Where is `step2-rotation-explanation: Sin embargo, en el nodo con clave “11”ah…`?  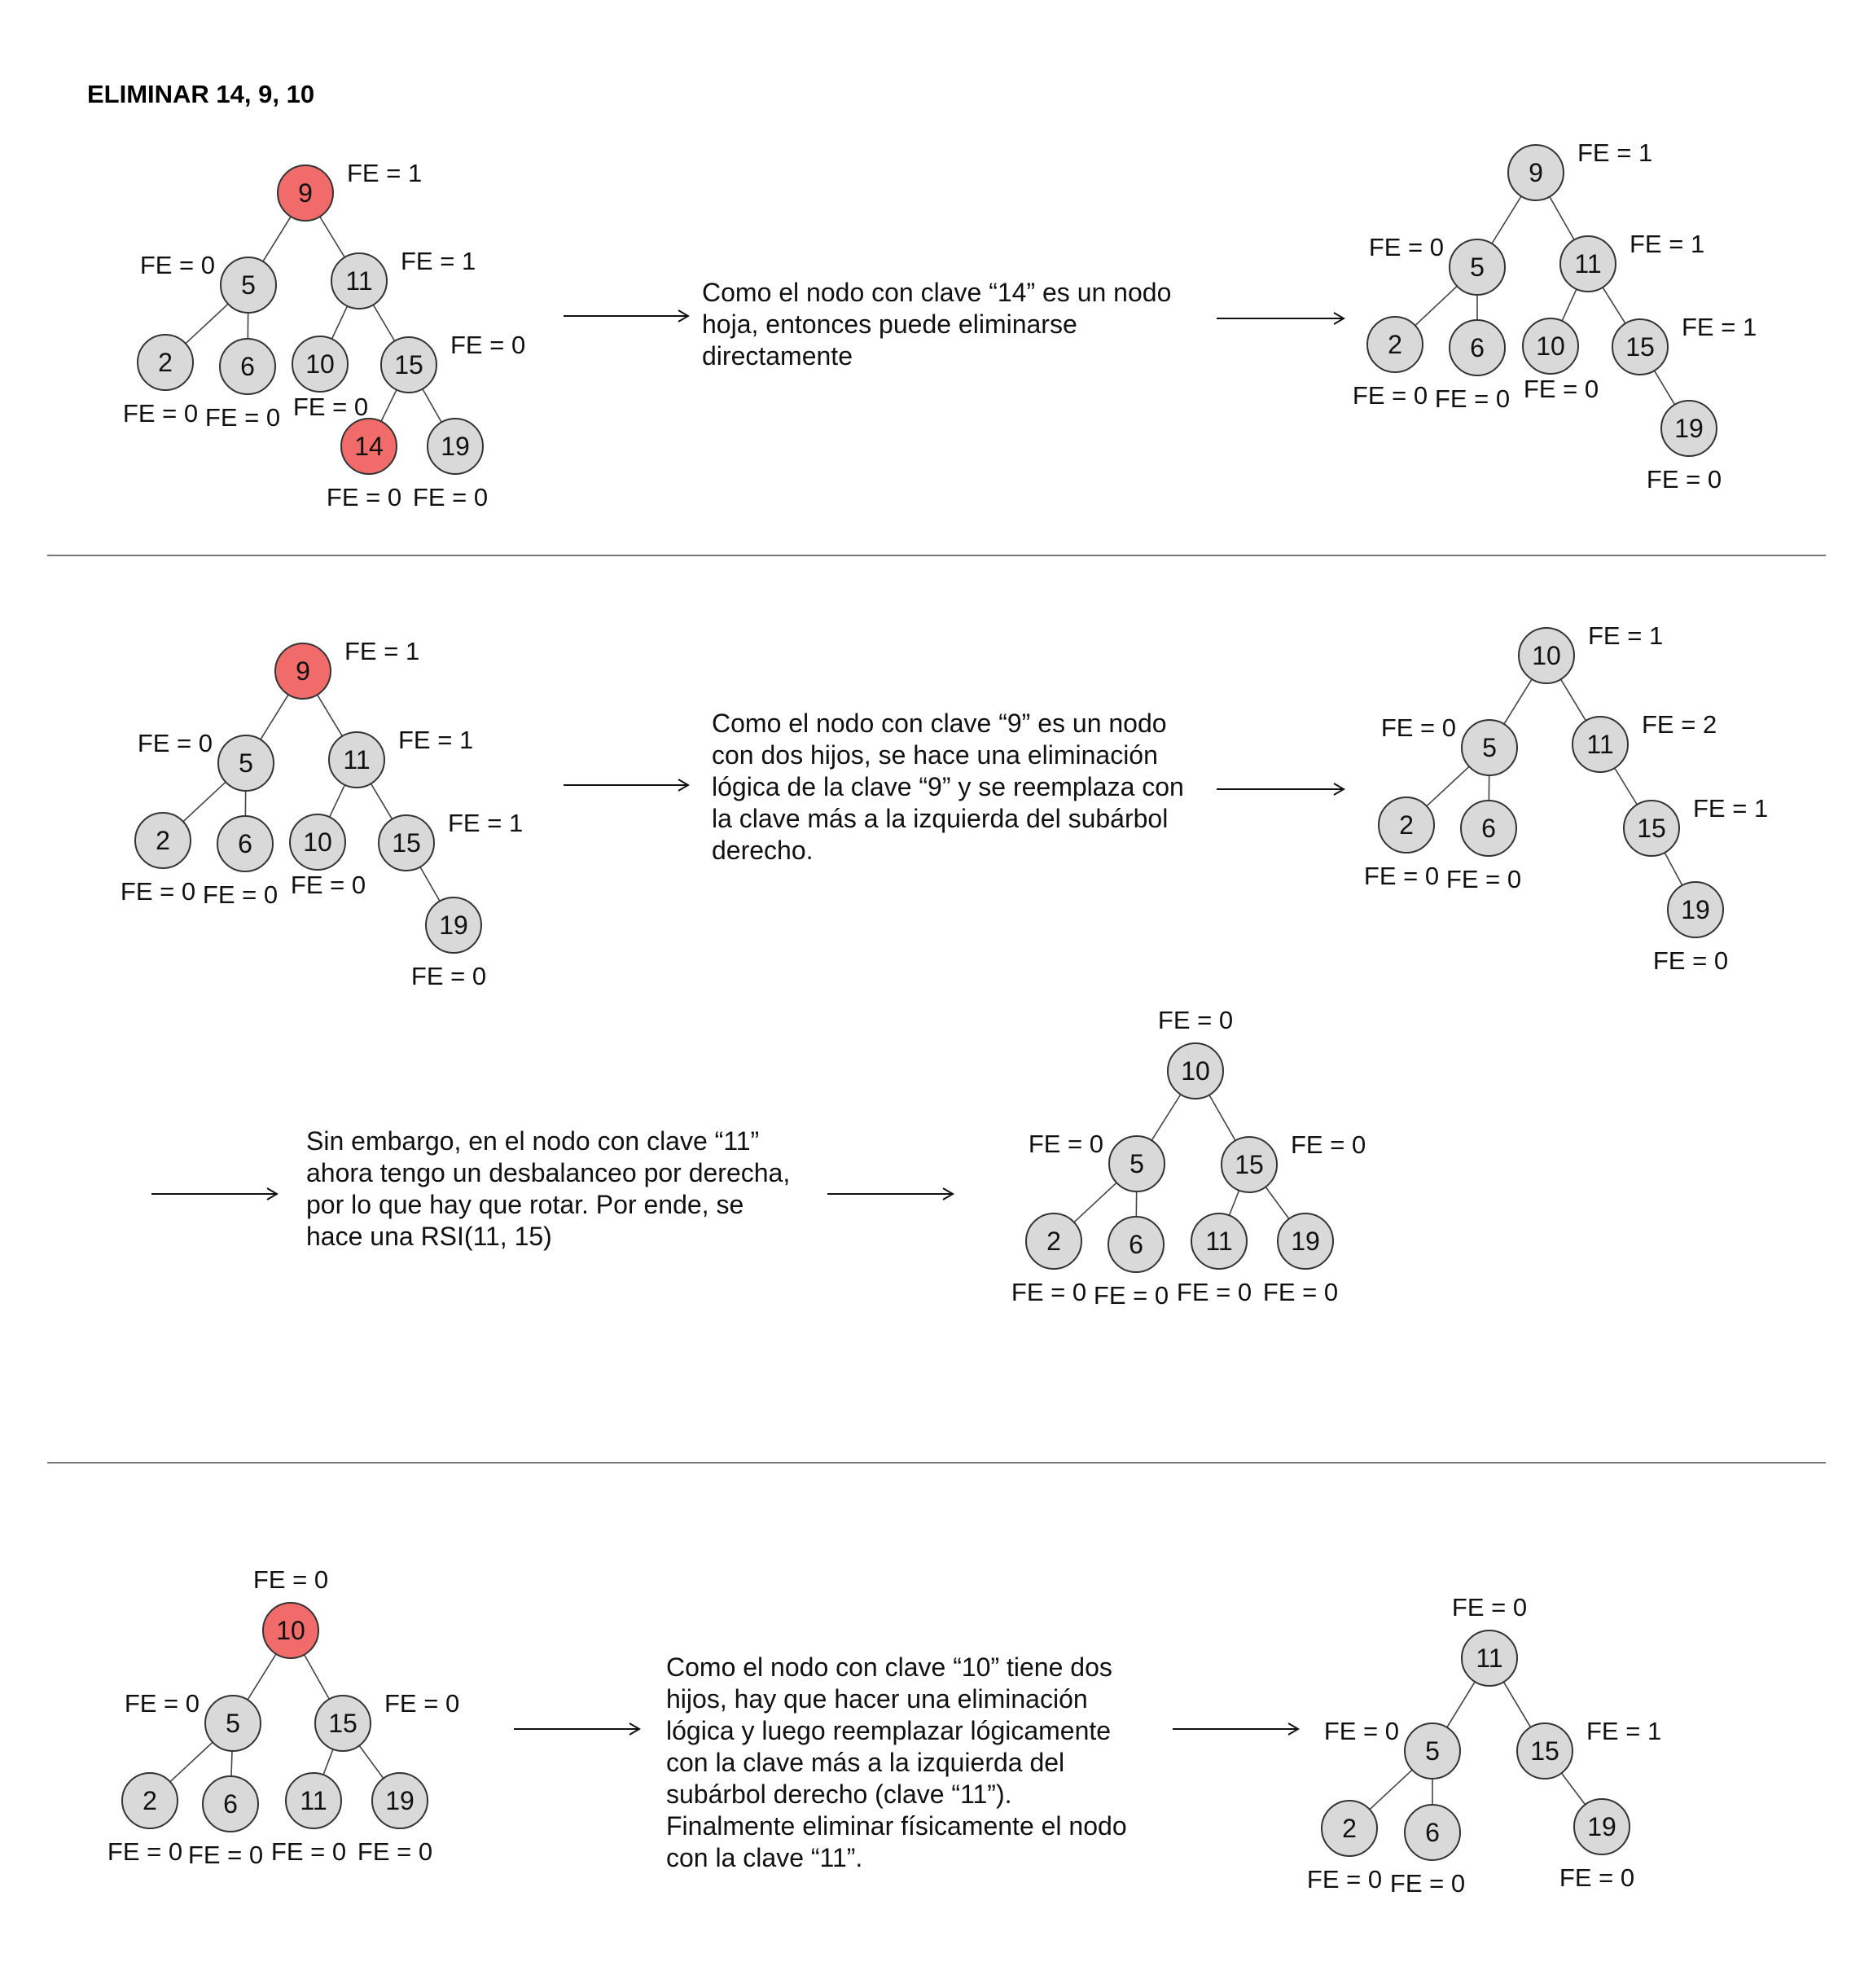 step2-rotation-explanation: Sin embargo, en el nodo con clave “11”ah… is located at coordinates (548, 1188).